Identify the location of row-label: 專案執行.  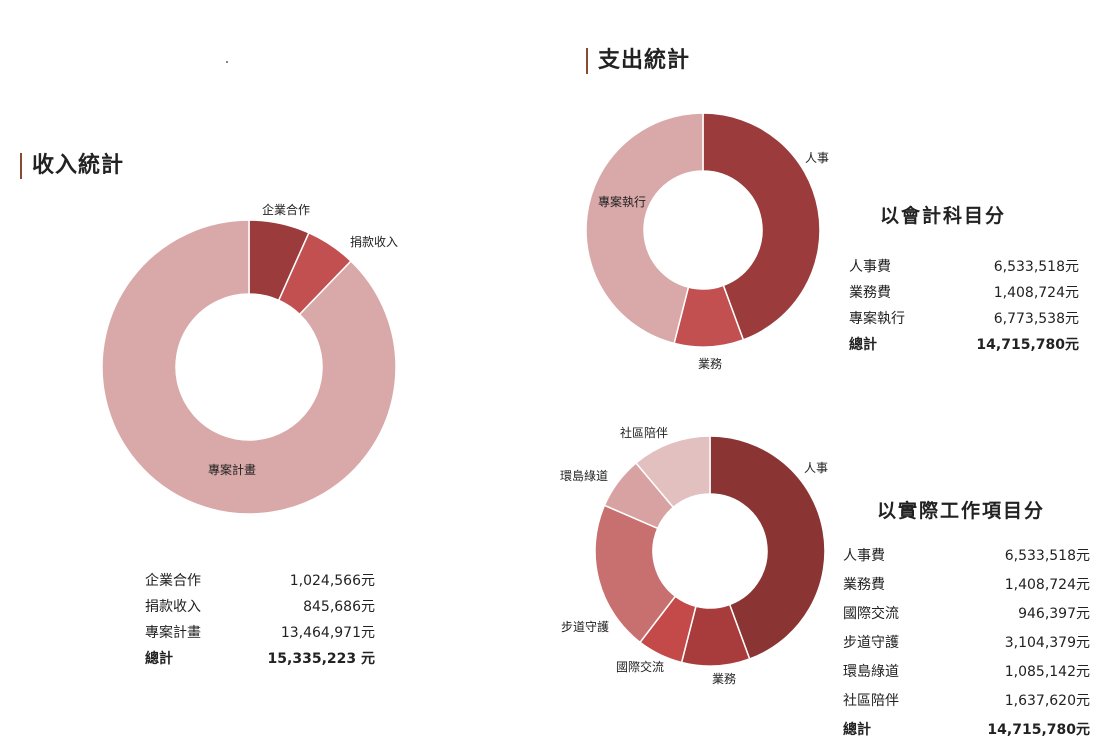
(877, 319).